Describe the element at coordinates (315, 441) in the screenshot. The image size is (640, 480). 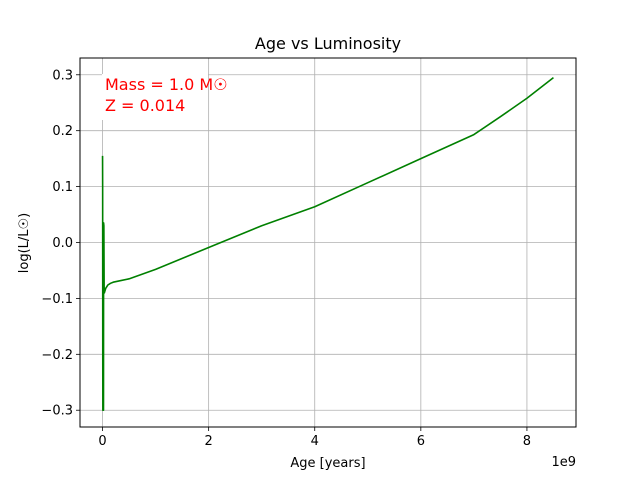
I see `x-tick-label: 4` at that location.